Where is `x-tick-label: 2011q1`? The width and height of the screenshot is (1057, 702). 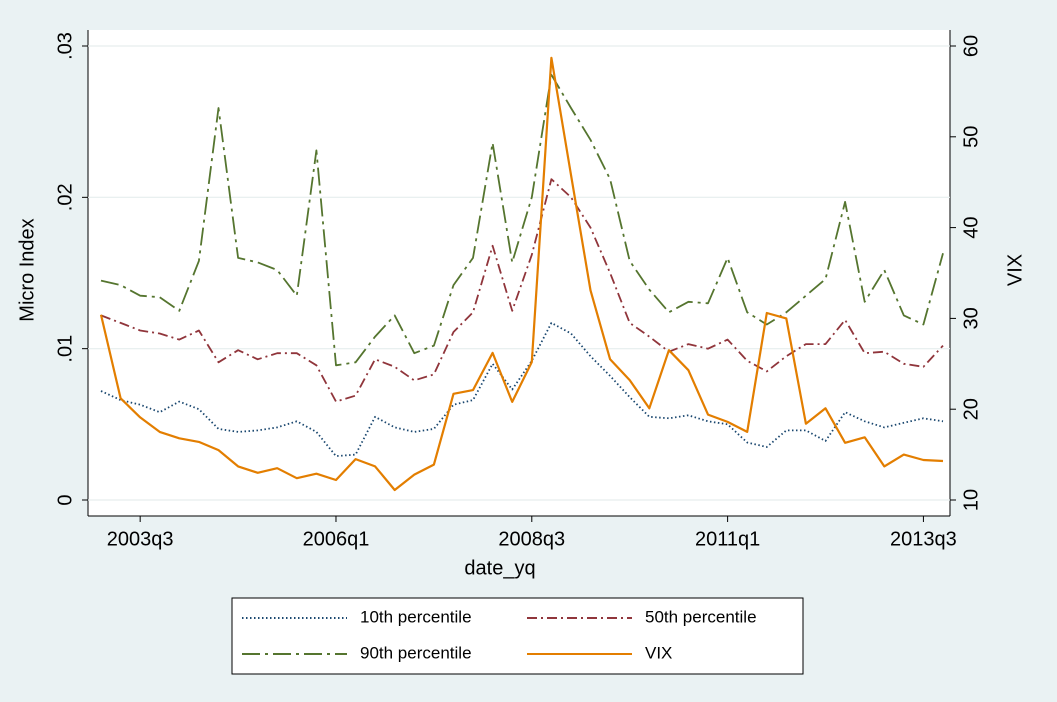
x-tick-label: 2011q1 is located at coordinates (727, 539).